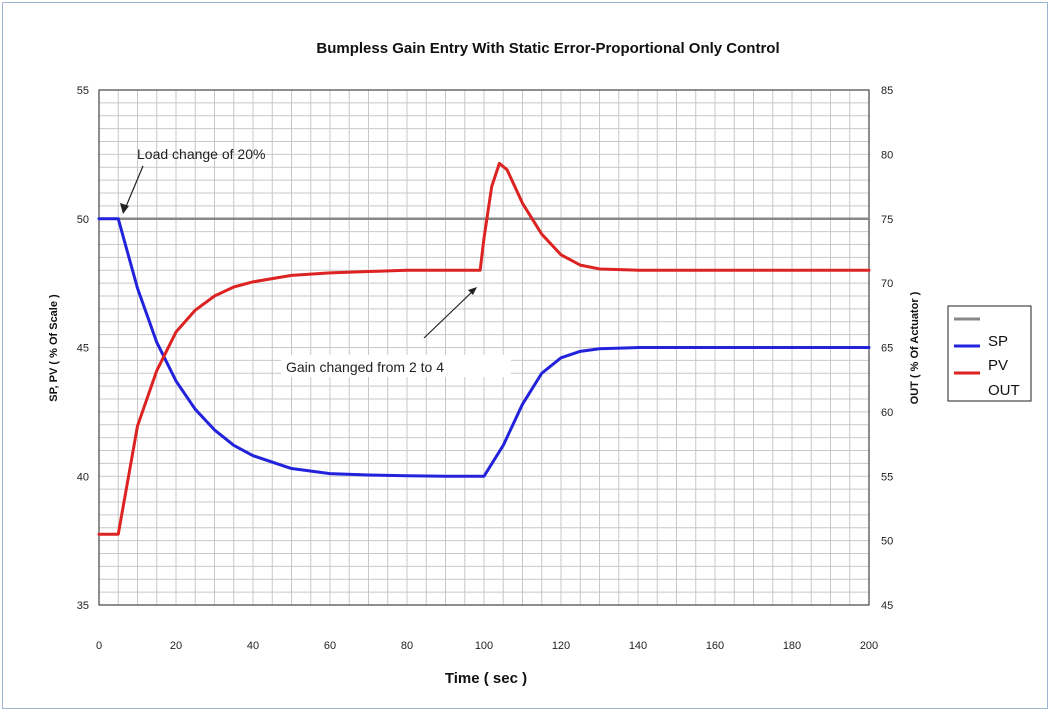 The width and height of the screenshot is (1051, 715). I want to click on y-left-tick-label: 55, so click(83, 91).